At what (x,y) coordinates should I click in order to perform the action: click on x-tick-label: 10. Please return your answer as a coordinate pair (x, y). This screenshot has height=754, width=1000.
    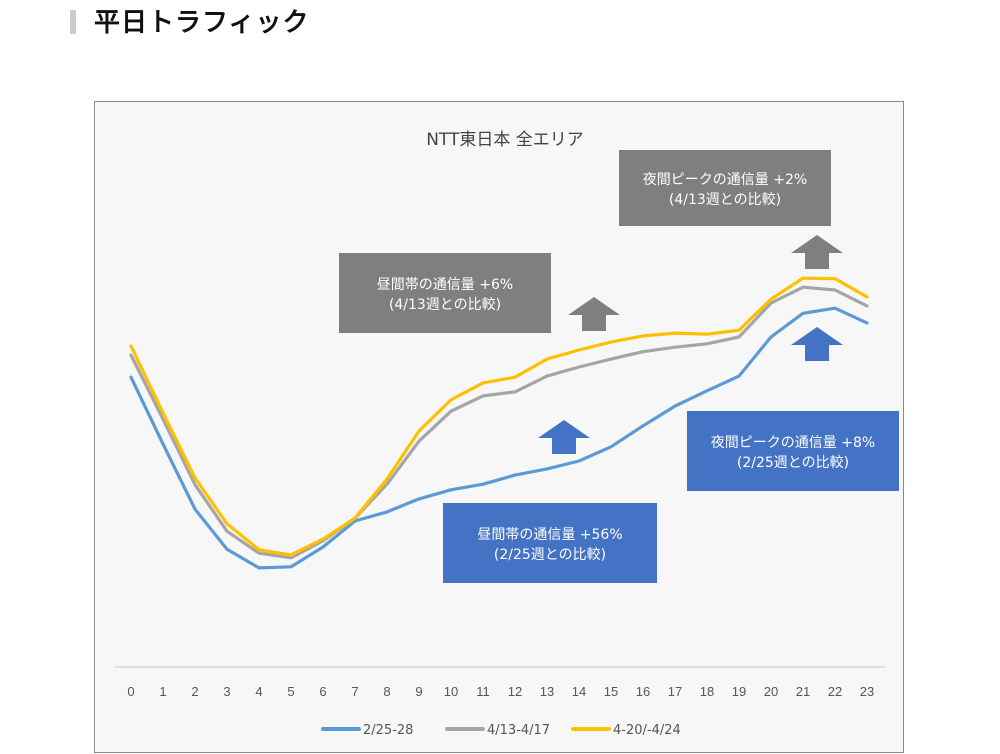
    Looking at the image, I should click on (451, 691).